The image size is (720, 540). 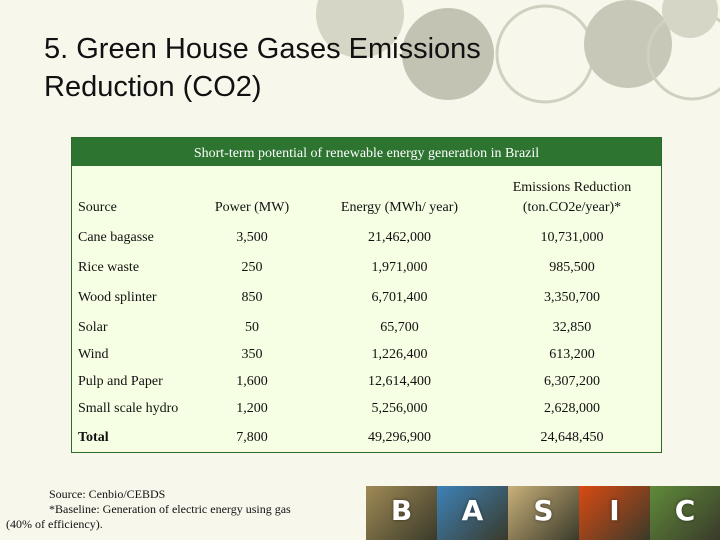 What do you see at coordinates (572, 354) in the screenshot?
I see `cell-emissions: 613,200` at bounding box center [572, 354].